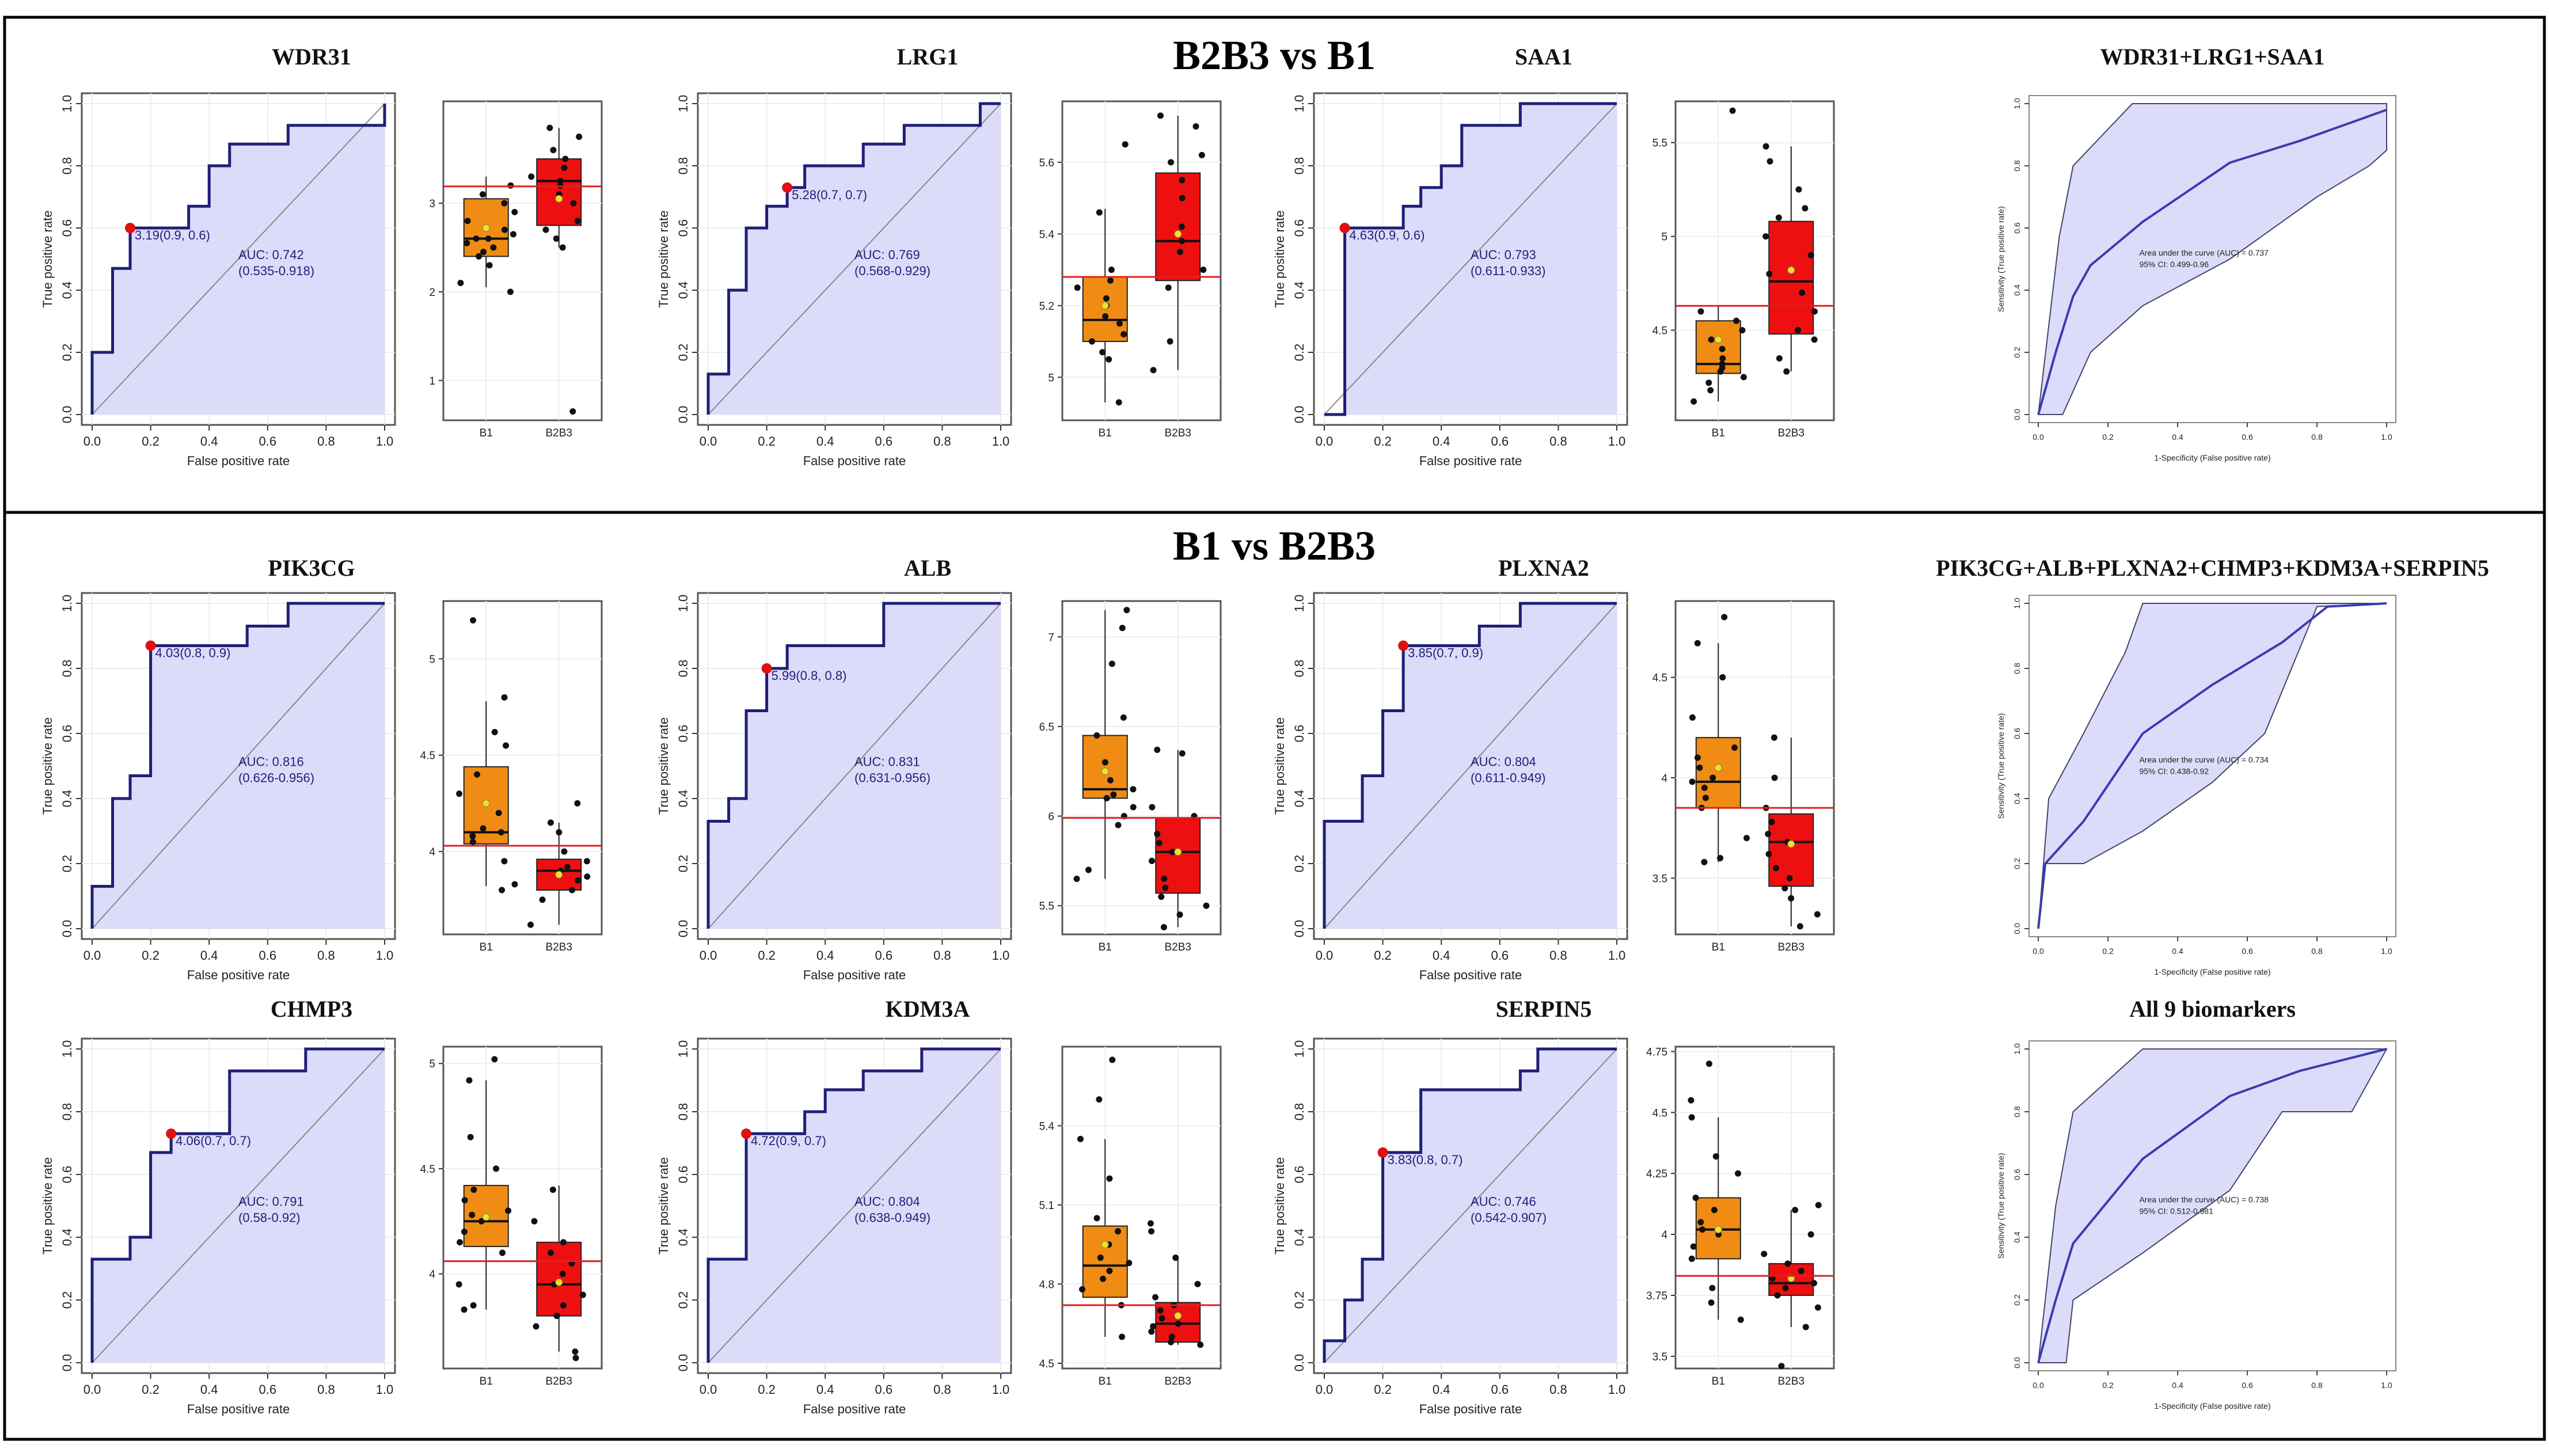 The width and height of the screenshot is (2549, 1456). Describe the element at coordinates (1046, 1285) in the screenshot. I see `box-y-tick-label: 4.8` at that location.